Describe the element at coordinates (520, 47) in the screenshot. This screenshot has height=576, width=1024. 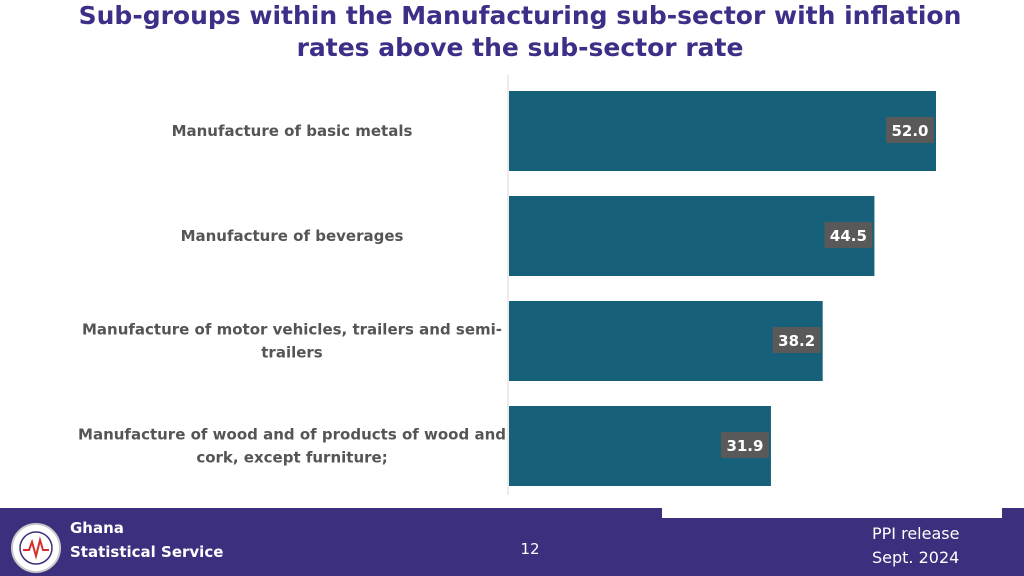
I see `title-line-2: rates above the sub-sector rate` at that location.